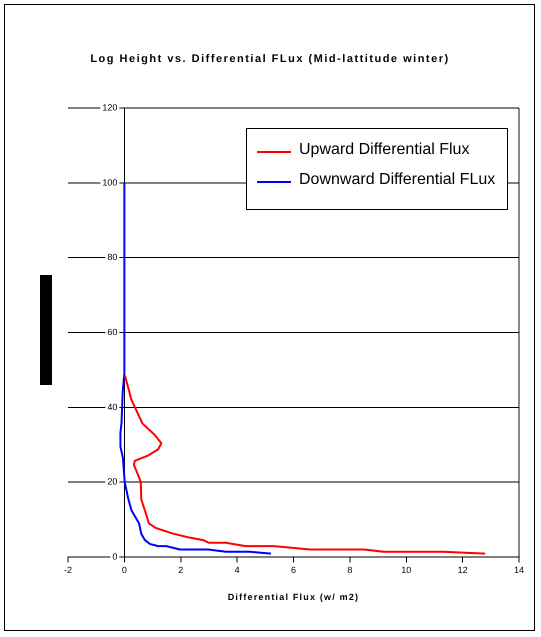  What do you see at coordinates (124, 569) in the screenshot?
I see `x-tick-label: 0` at bounding box center [124, 569].